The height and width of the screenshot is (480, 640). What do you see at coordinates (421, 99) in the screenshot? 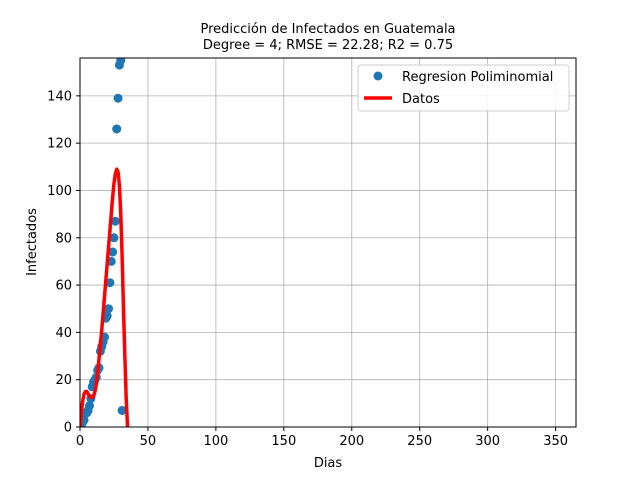
I see `legend-label-datos: Datos` at bounding box center [421, 99].